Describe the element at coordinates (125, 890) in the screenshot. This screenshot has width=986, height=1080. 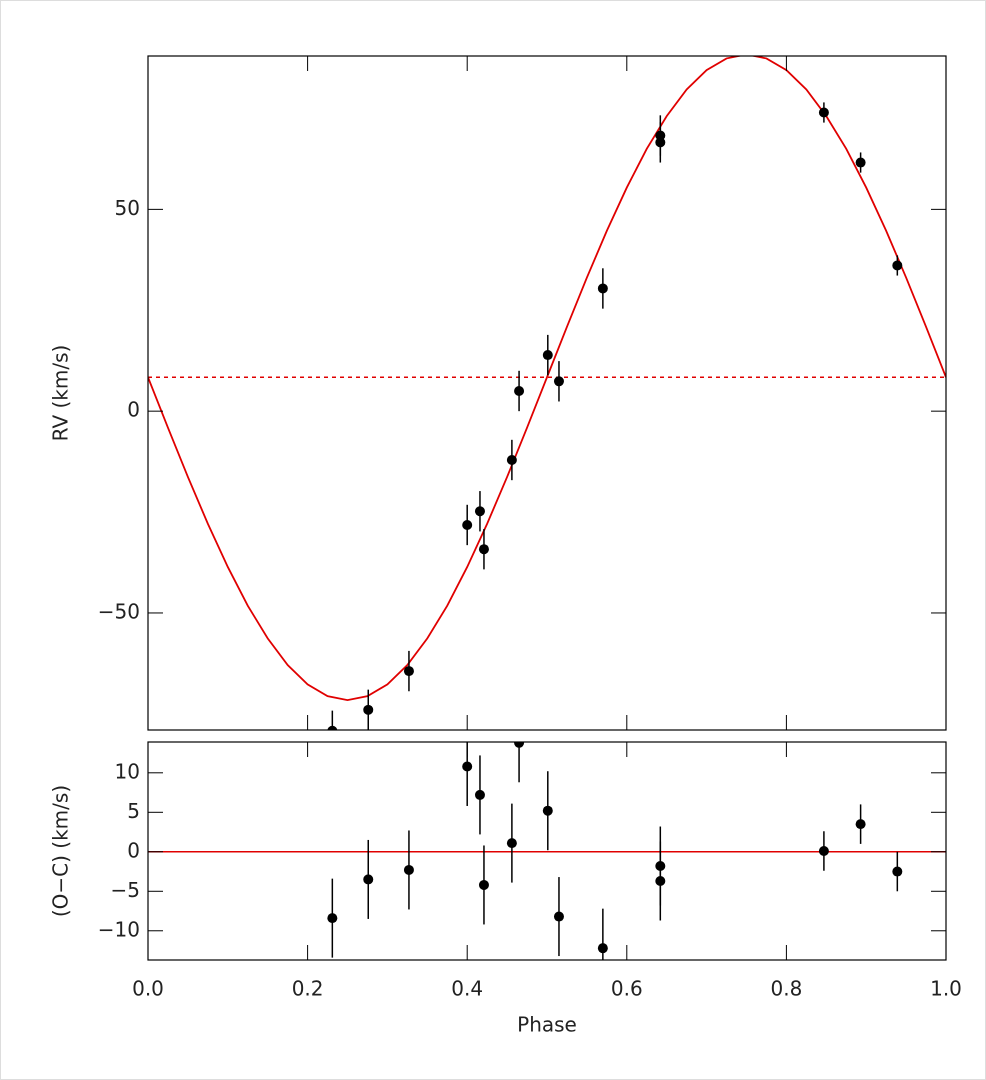
I see `y-tick-label: −5` at that location.